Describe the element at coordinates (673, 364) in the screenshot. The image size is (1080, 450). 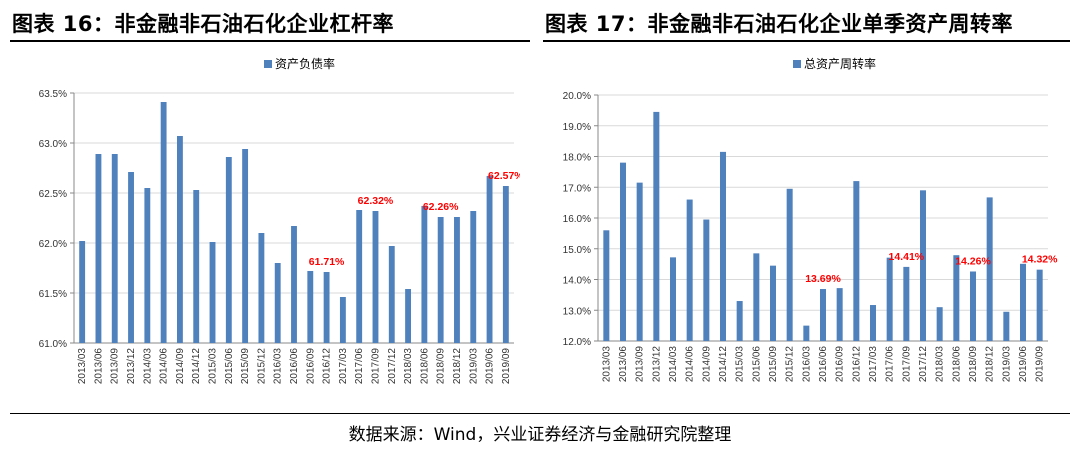
I see `x-tick-label: 2014/03` at that location.